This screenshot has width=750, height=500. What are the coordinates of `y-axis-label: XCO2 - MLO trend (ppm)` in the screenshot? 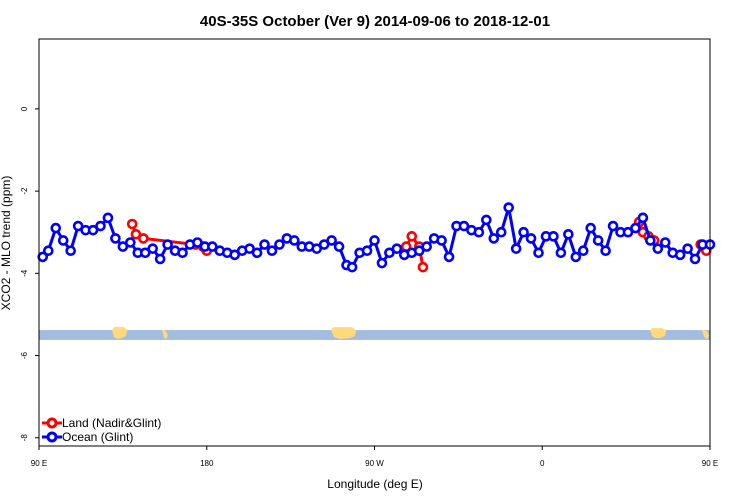 It's located at (6, 243).